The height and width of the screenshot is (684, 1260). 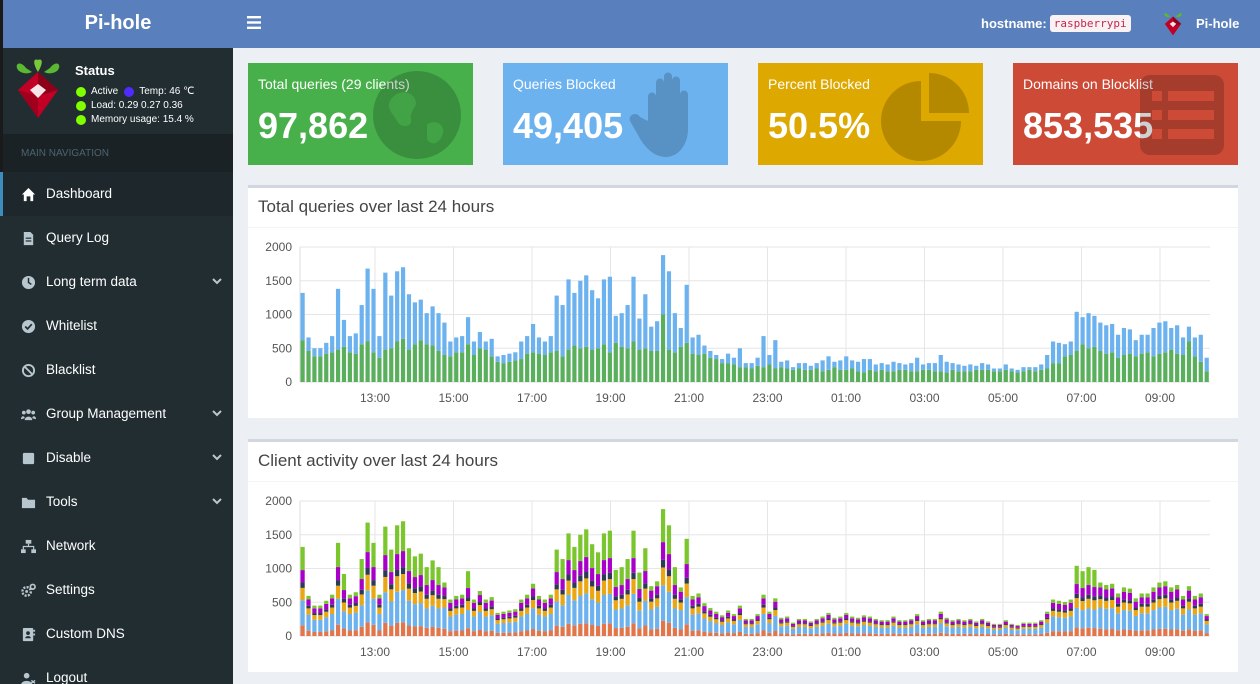 I want to click on nav-whitelist: Whitelist, so click(x=116, y=326).